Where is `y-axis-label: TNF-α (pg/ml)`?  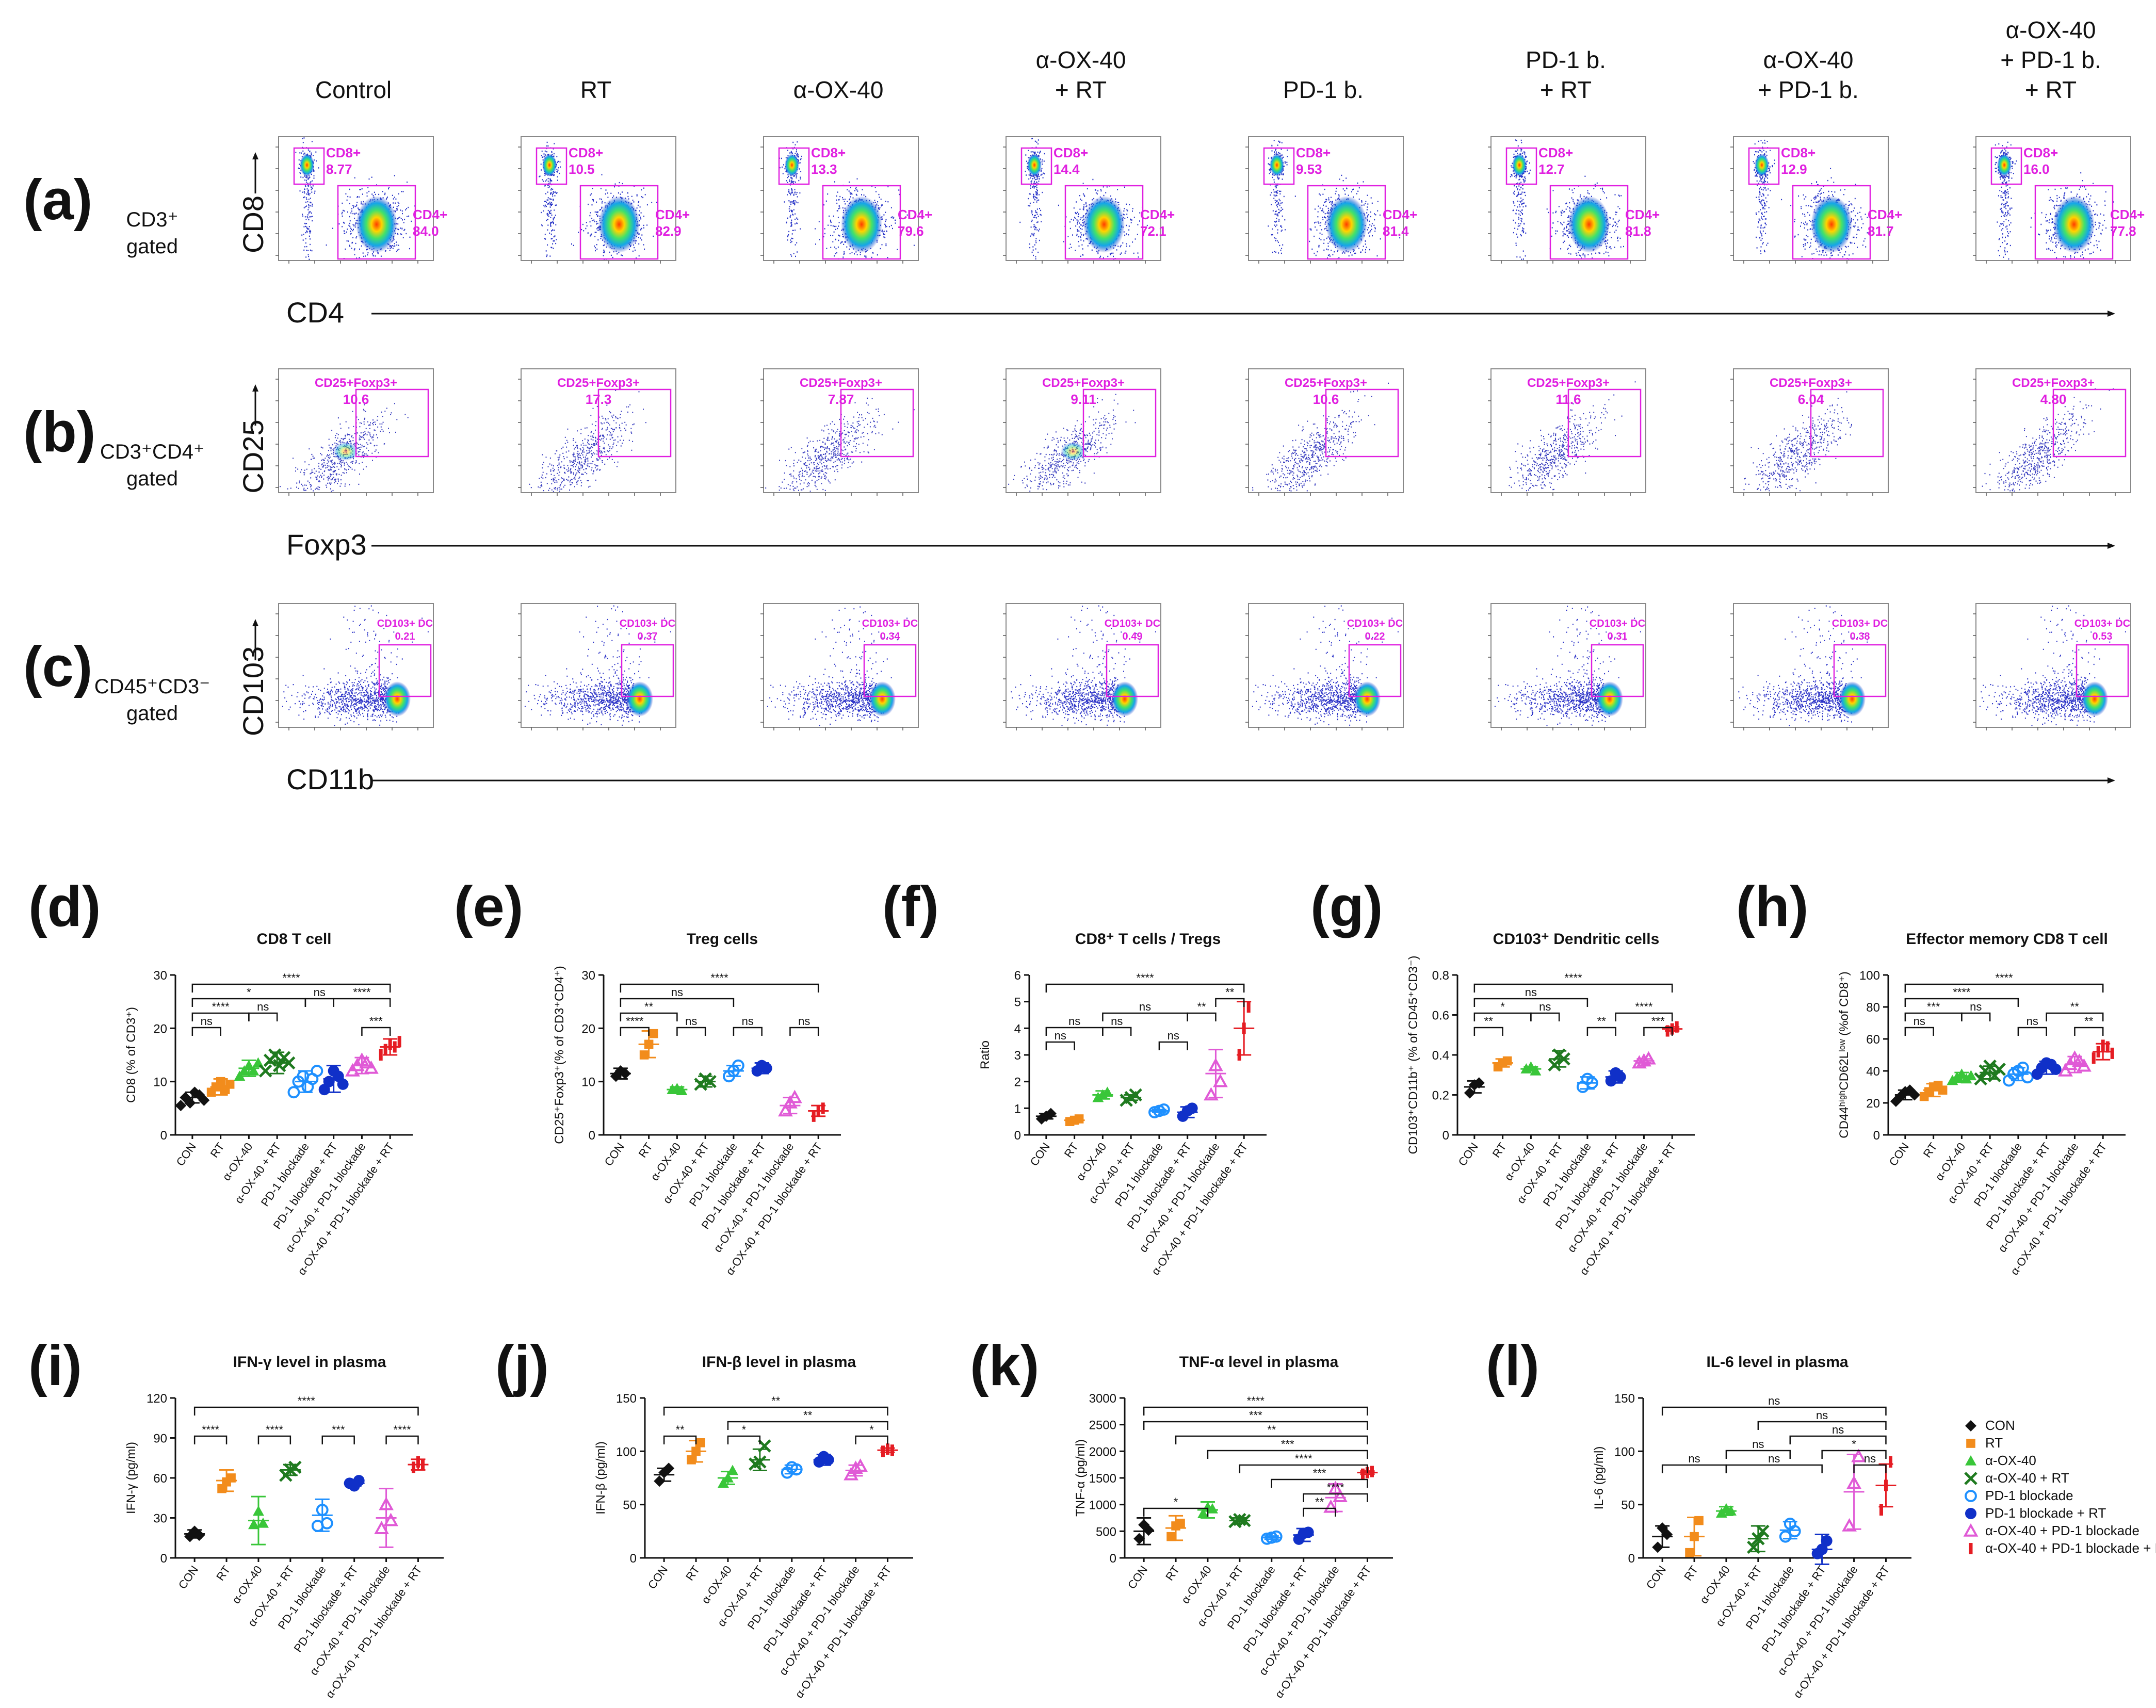 y-axis-label: TNF-α (pg/ml) is located at coordinates (1081, 1478).